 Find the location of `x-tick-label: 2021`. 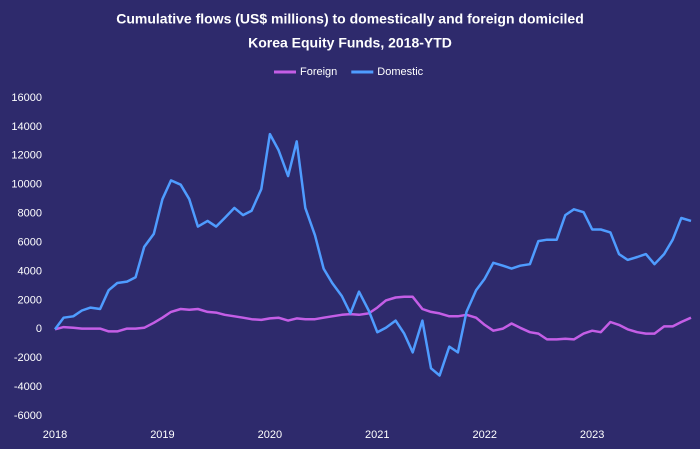

x-tick-label: 2021 is located at coordinates (377, 435).